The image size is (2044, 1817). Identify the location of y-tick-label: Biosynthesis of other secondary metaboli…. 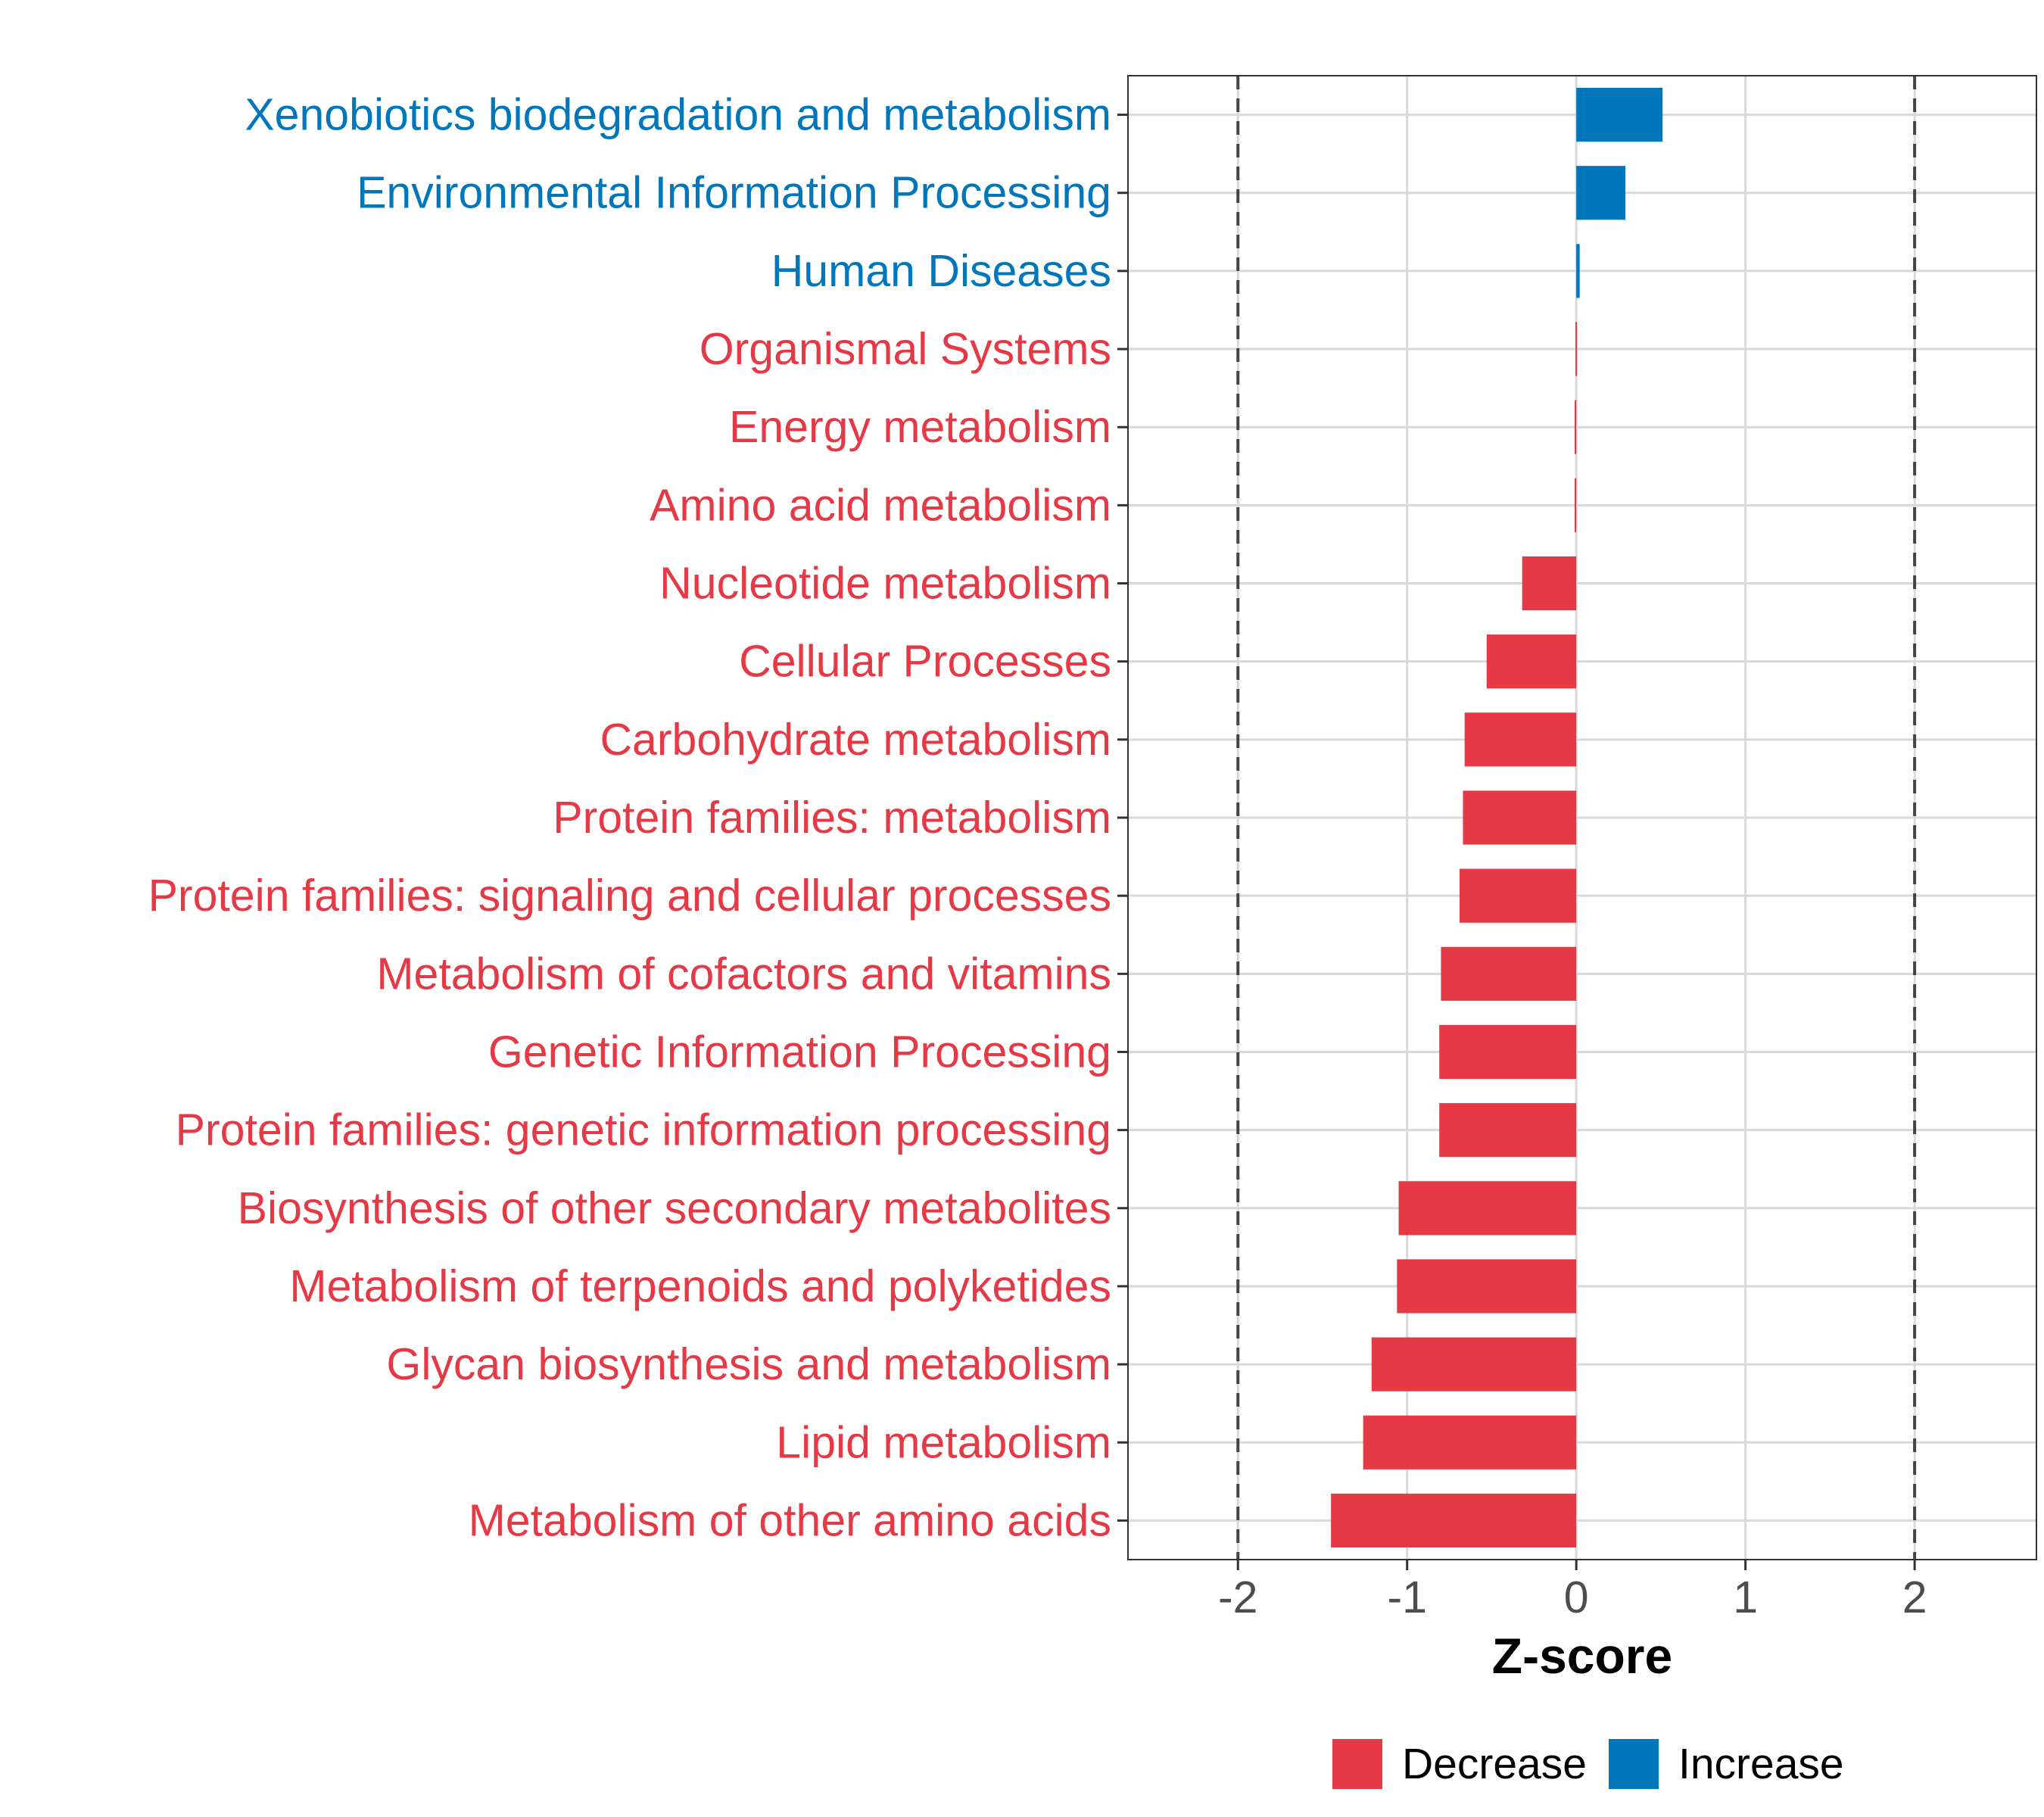
(674, 1208).